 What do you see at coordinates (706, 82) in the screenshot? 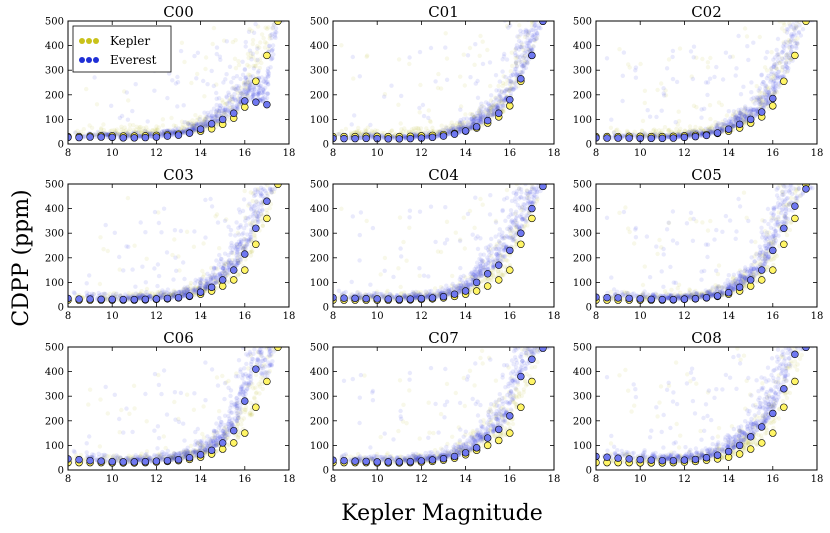
I see `axes-frame` at bounding box center [706, 82].